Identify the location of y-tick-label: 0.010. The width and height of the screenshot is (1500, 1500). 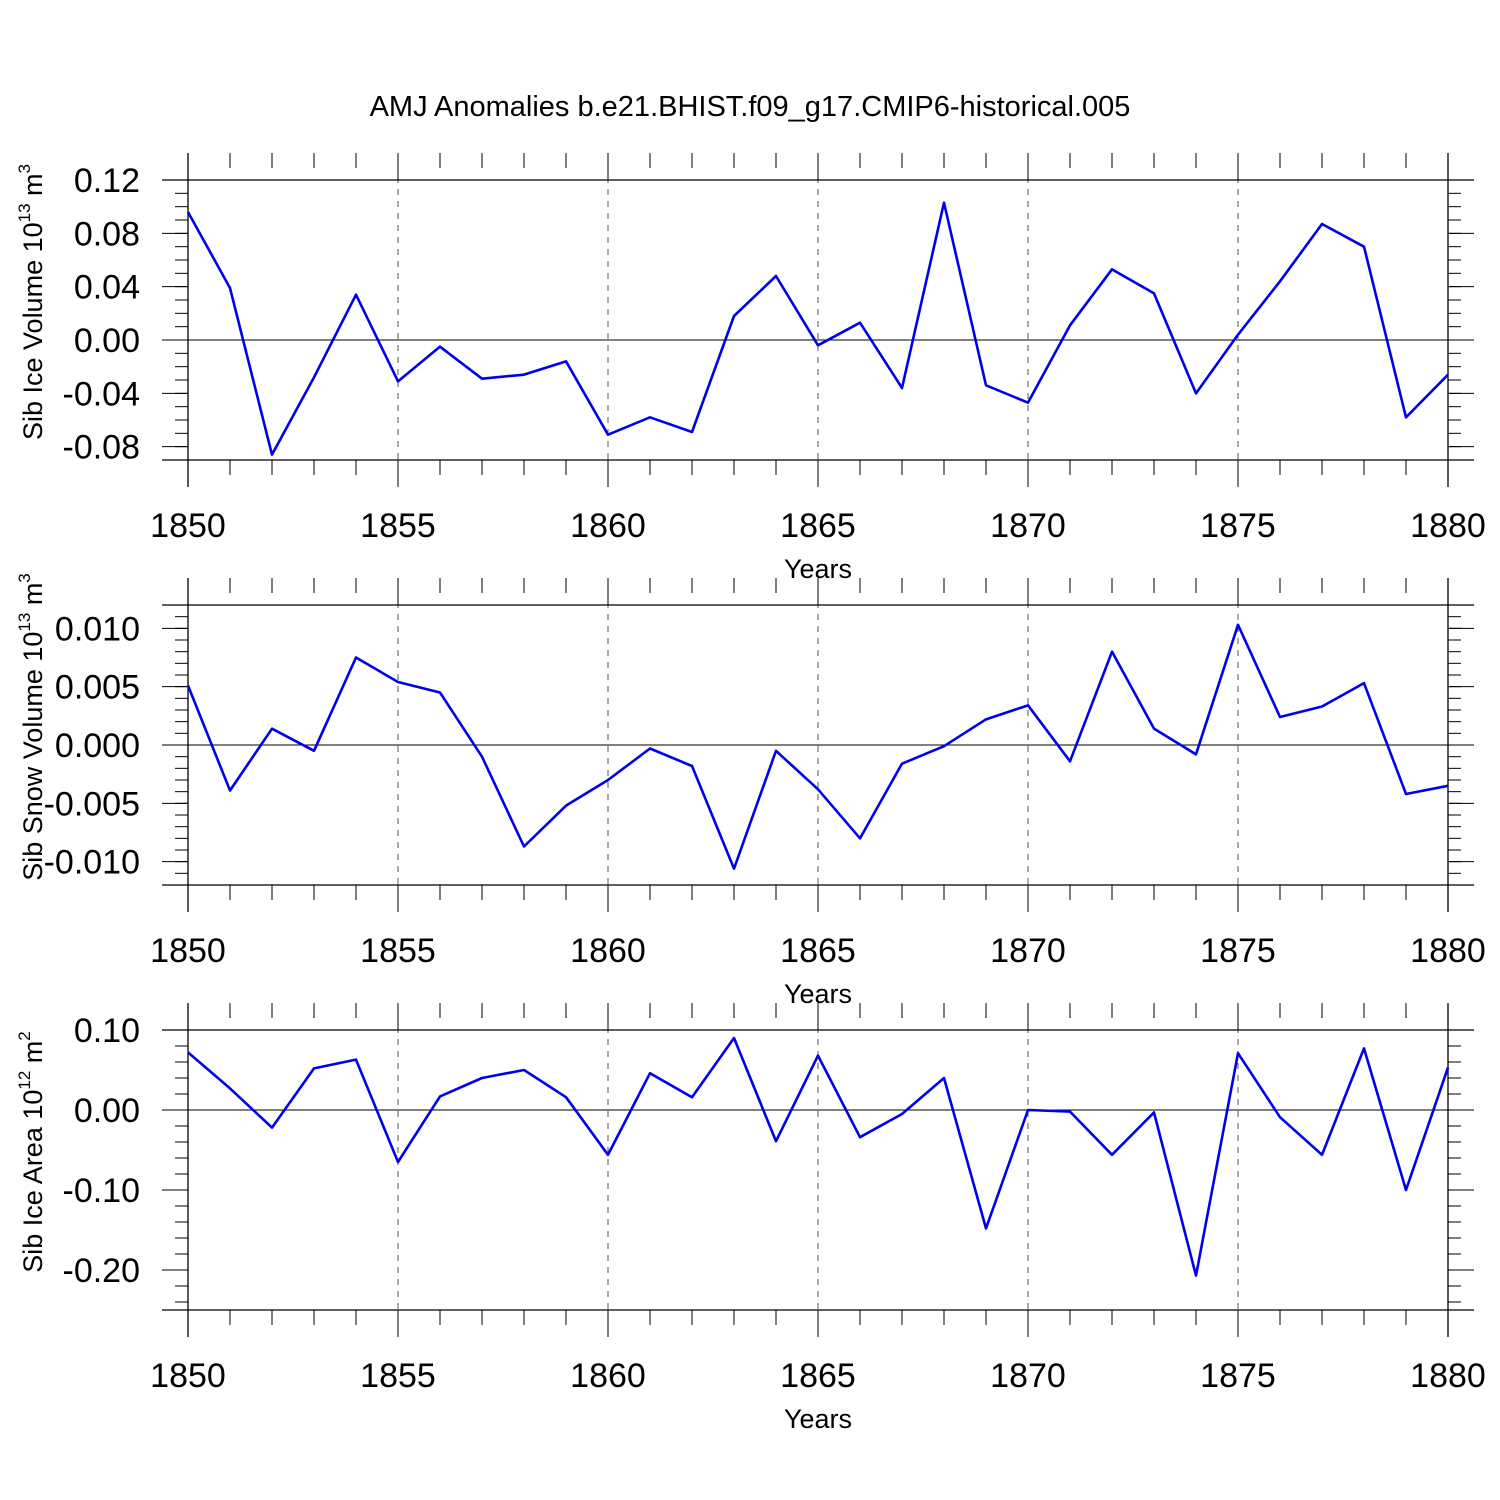
(97, 629).